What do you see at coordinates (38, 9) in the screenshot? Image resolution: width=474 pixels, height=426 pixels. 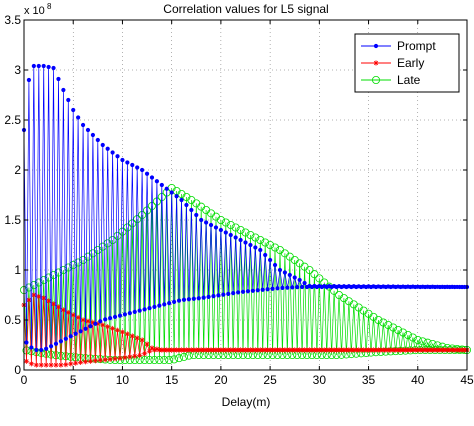 I see `y-exponent-label: x 10 8` at bounding box center [38, 9].